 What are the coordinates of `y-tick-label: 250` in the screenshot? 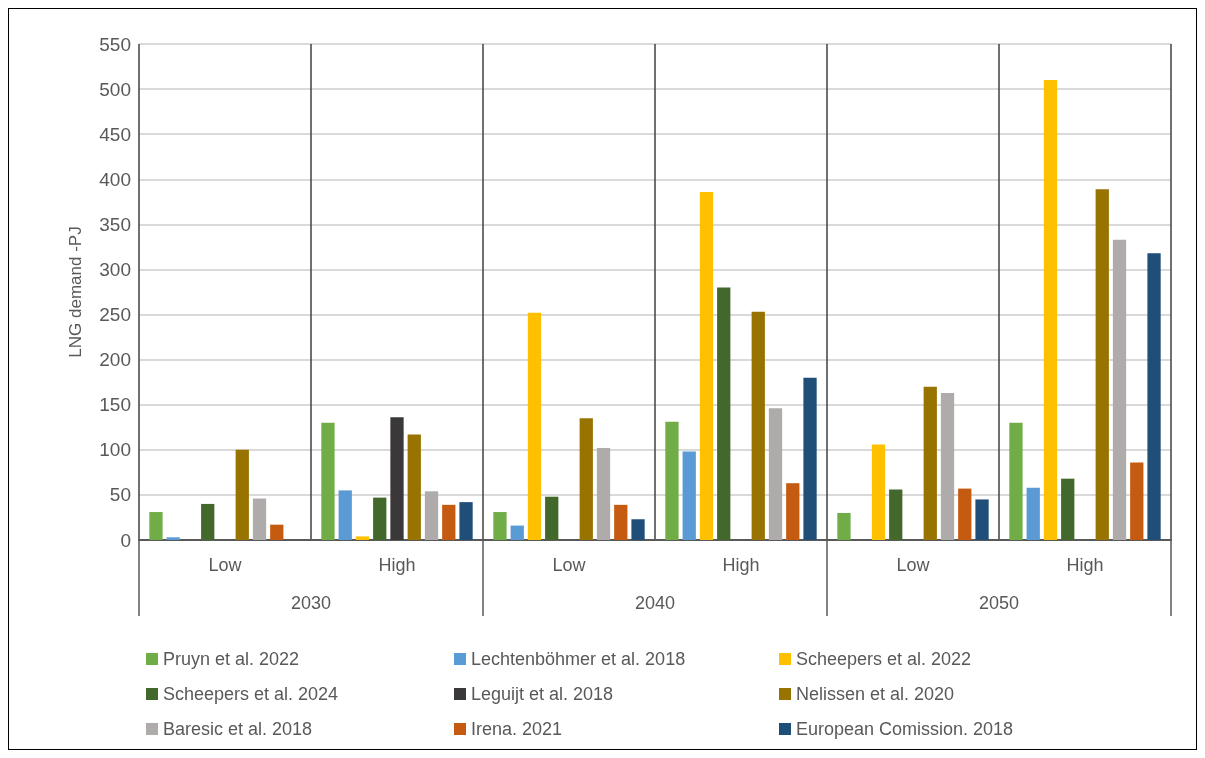 It's located at (115, 315).